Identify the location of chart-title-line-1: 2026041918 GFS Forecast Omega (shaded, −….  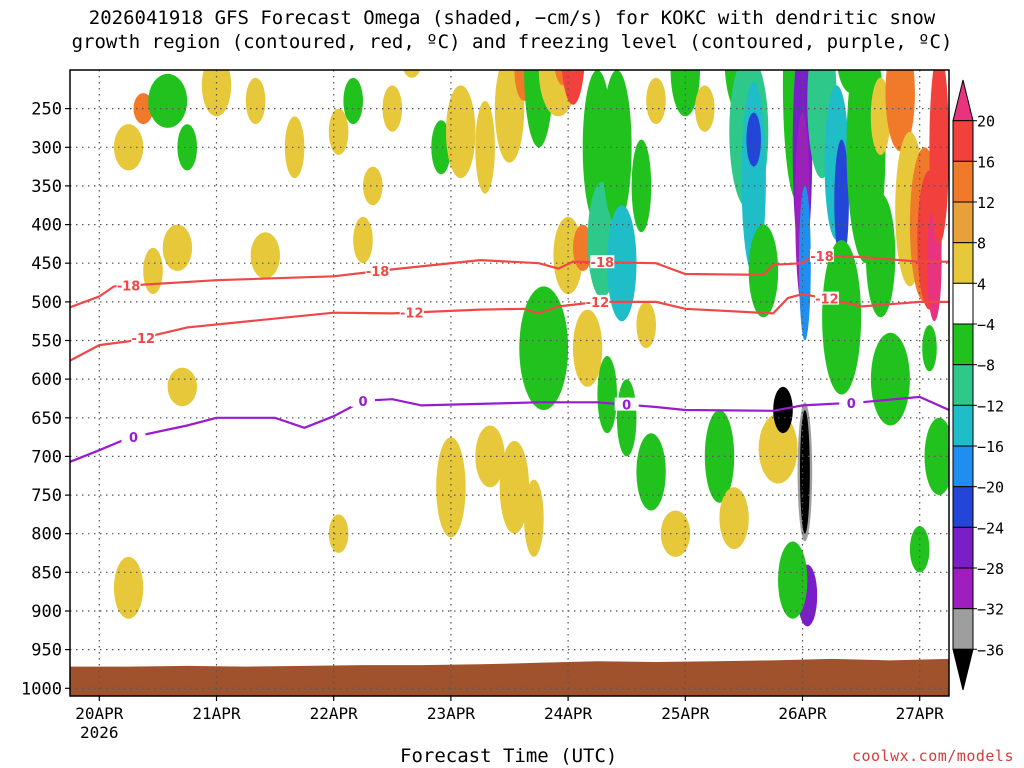
(512, 18).